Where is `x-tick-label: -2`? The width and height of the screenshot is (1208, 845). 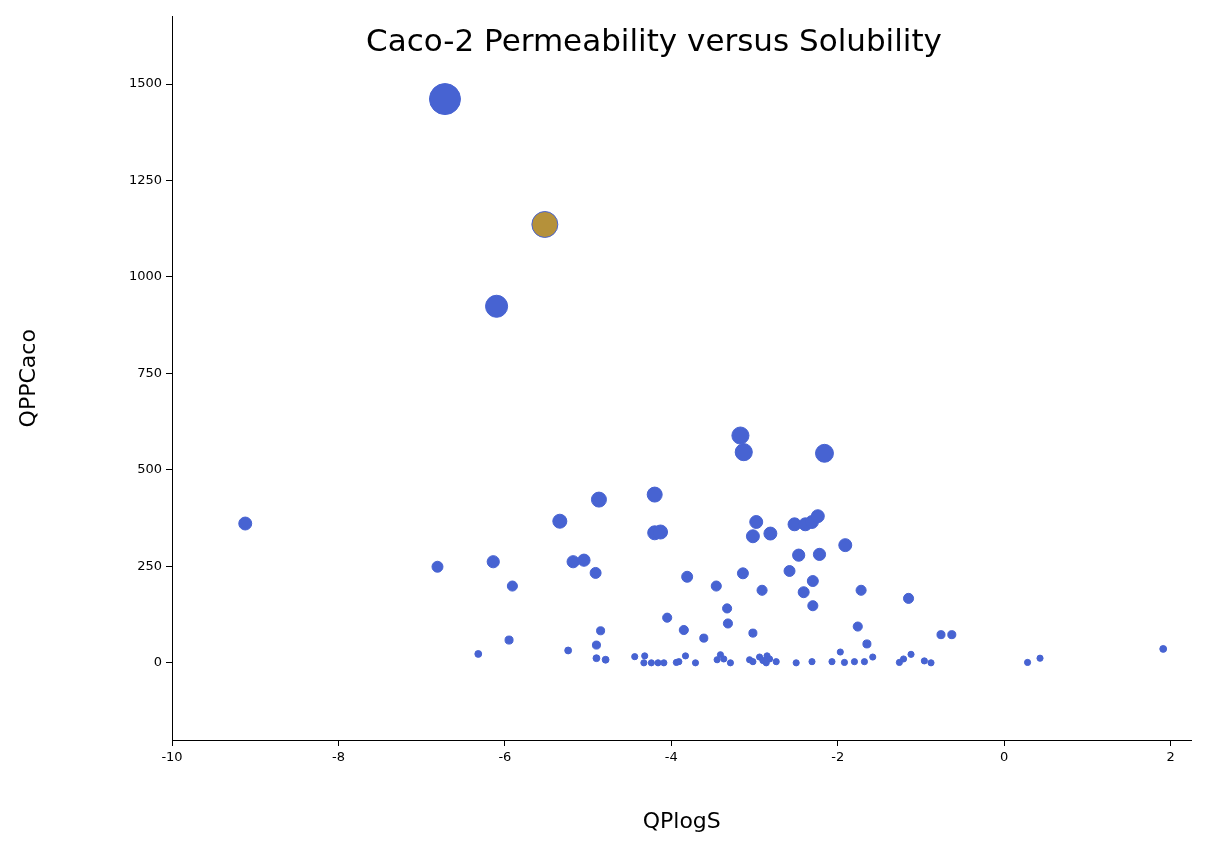 x-tick-label: -2 is located at coordinates (838, 757).